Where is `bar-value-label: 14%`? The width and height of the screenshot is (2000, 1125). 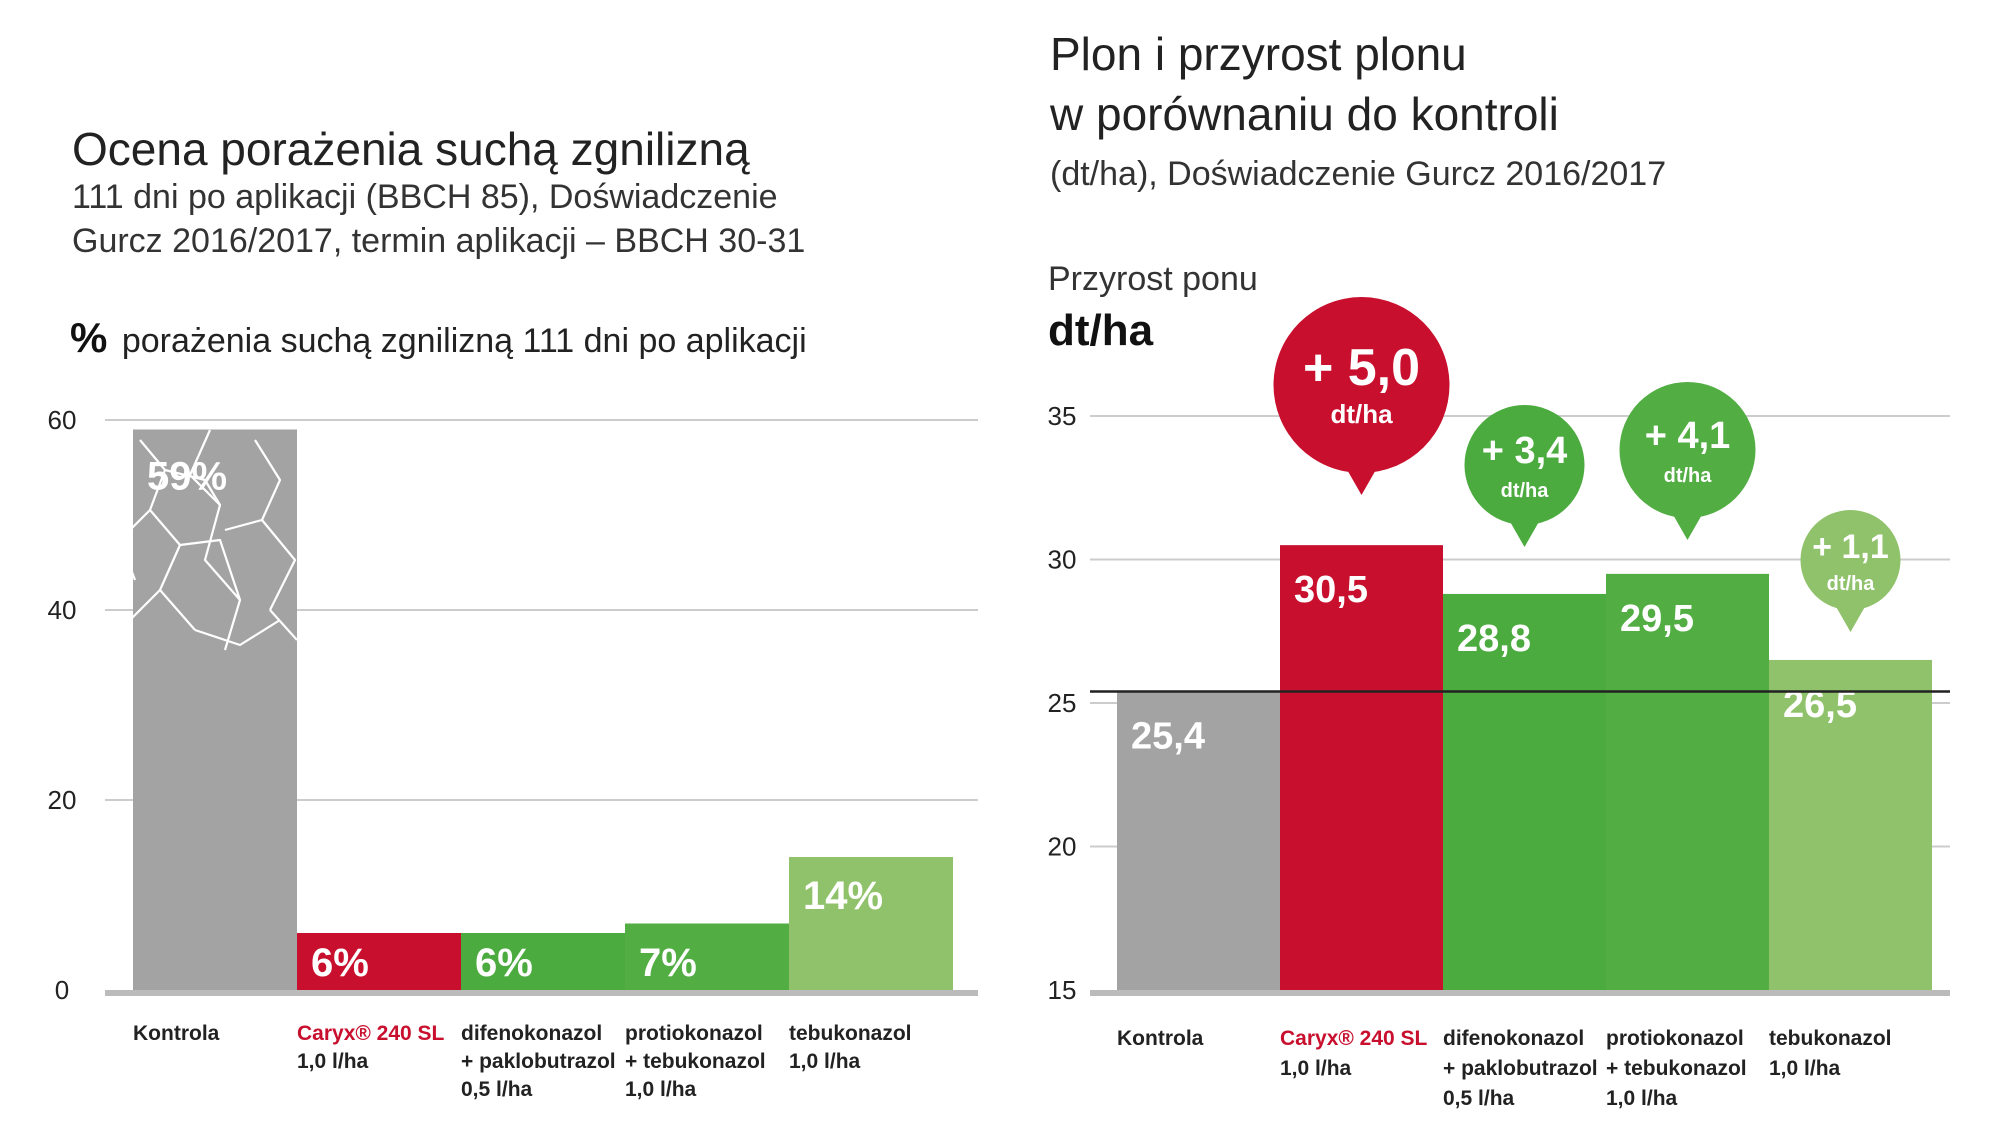
bar-value-label: 14% is located at coordinates (843, 896).